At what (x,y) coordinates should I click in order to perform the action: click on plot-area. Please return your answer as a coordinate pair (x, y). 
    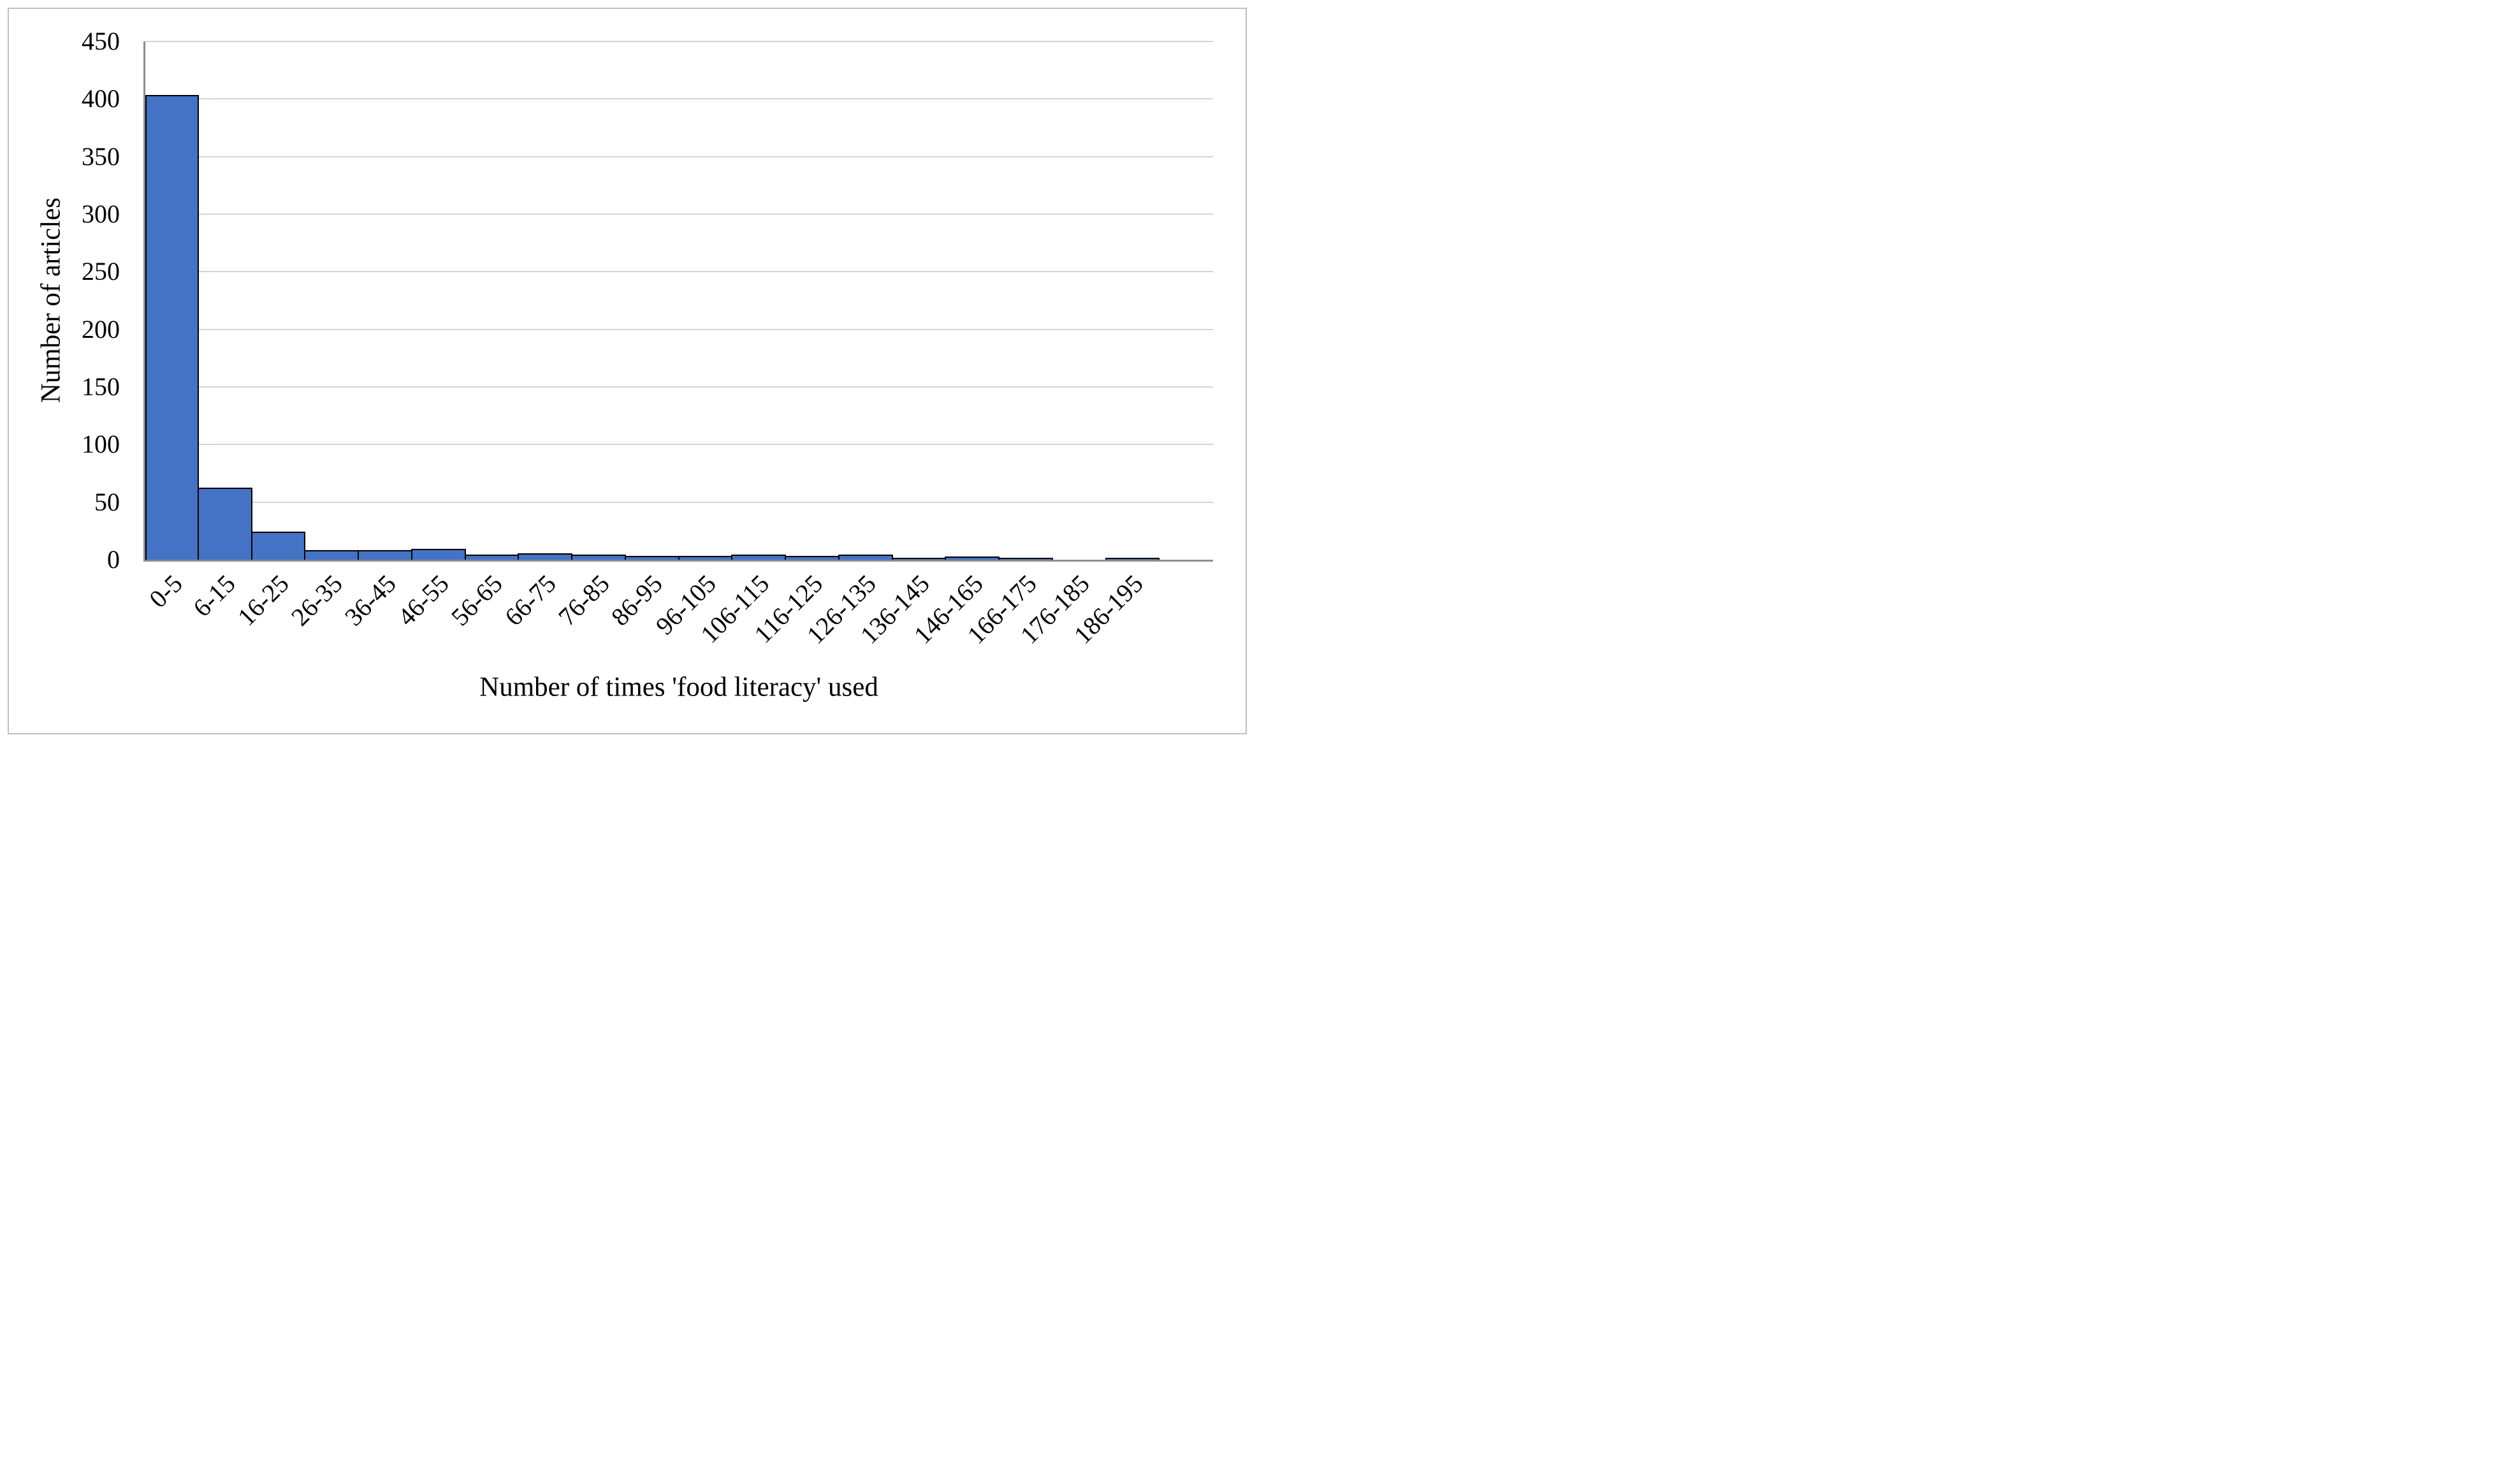
    Looking at the image, I should click on (679, 300).